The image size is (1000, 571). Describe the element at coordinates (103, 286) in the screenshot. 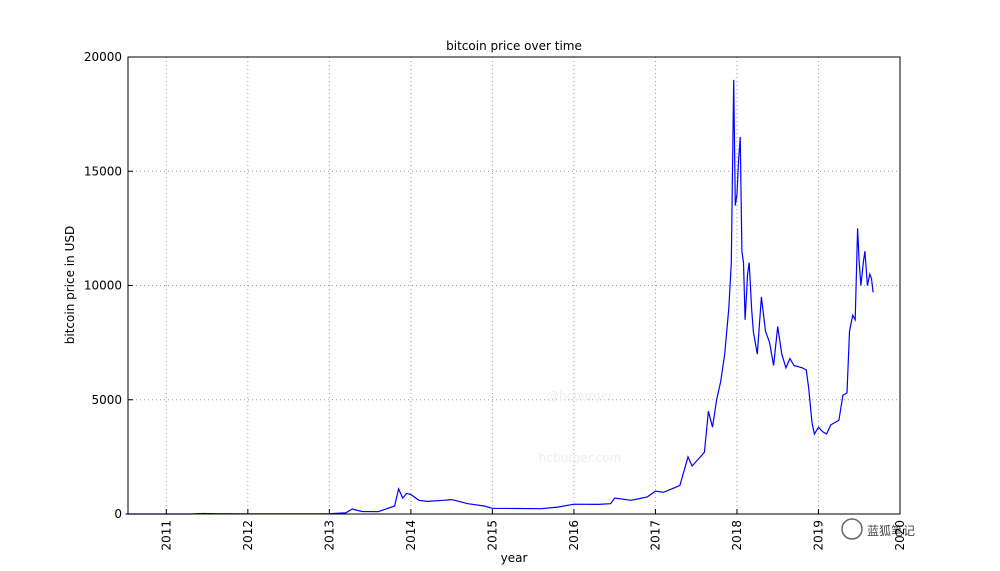

I see `y-tick-label: 10000` at that location.